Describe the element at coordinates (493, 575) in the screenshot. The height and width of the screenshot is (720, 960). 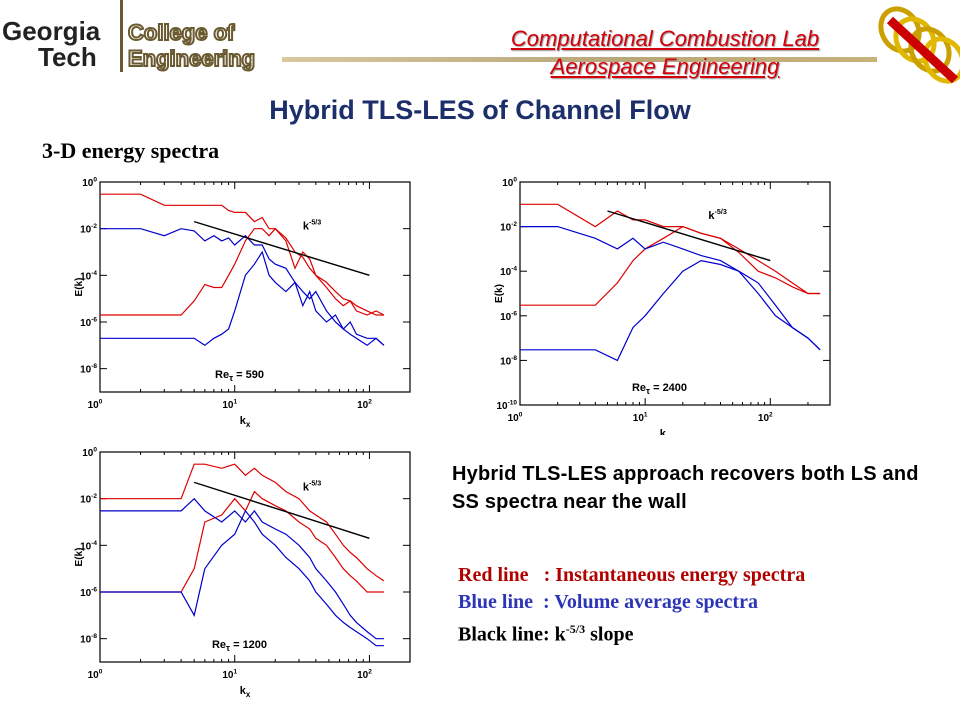
I see `legend-red-label: Red line` at that location.